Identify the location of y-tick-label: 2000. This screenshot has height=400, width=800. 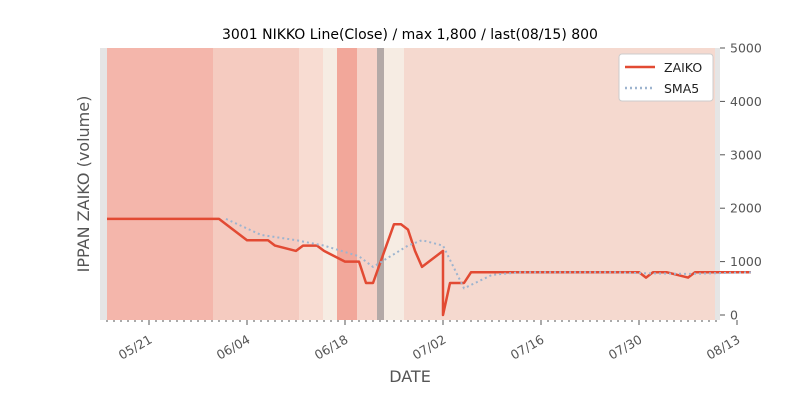
(746, 208).